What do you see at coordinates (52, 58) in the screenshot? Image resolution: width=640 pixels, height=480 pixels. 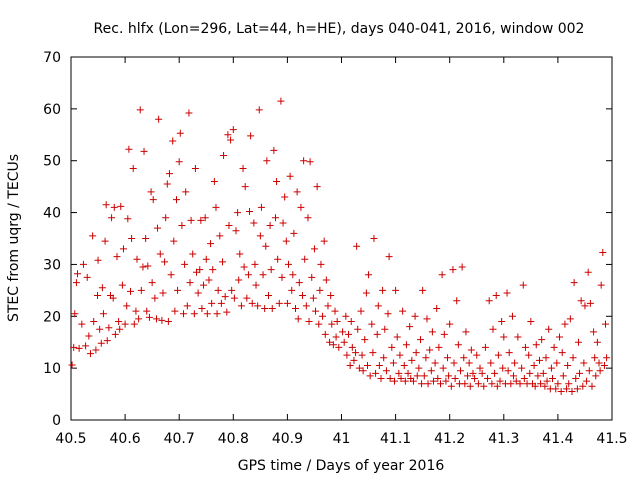 I see `y-tick-label: 70` at bounding box center [52, 58].